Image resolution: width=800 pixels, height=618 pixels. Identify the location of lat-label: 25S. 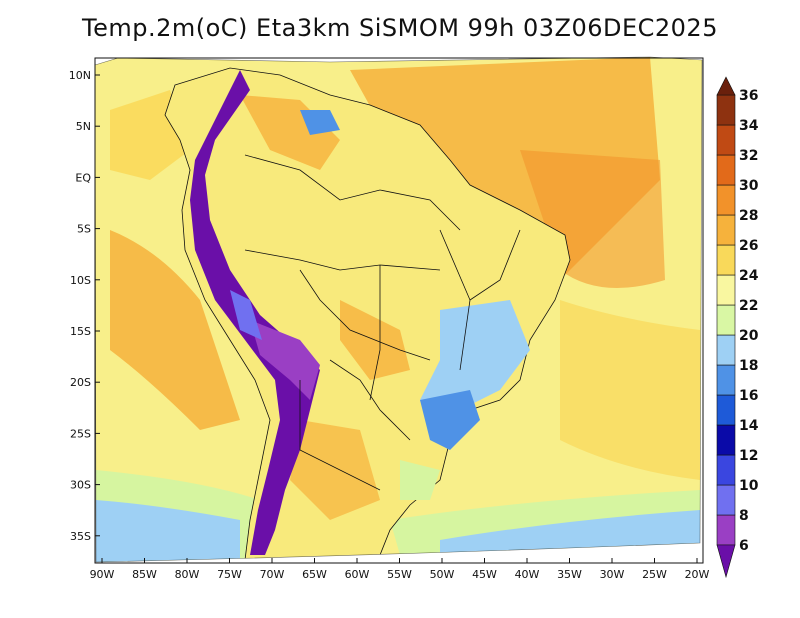
(80, 433).